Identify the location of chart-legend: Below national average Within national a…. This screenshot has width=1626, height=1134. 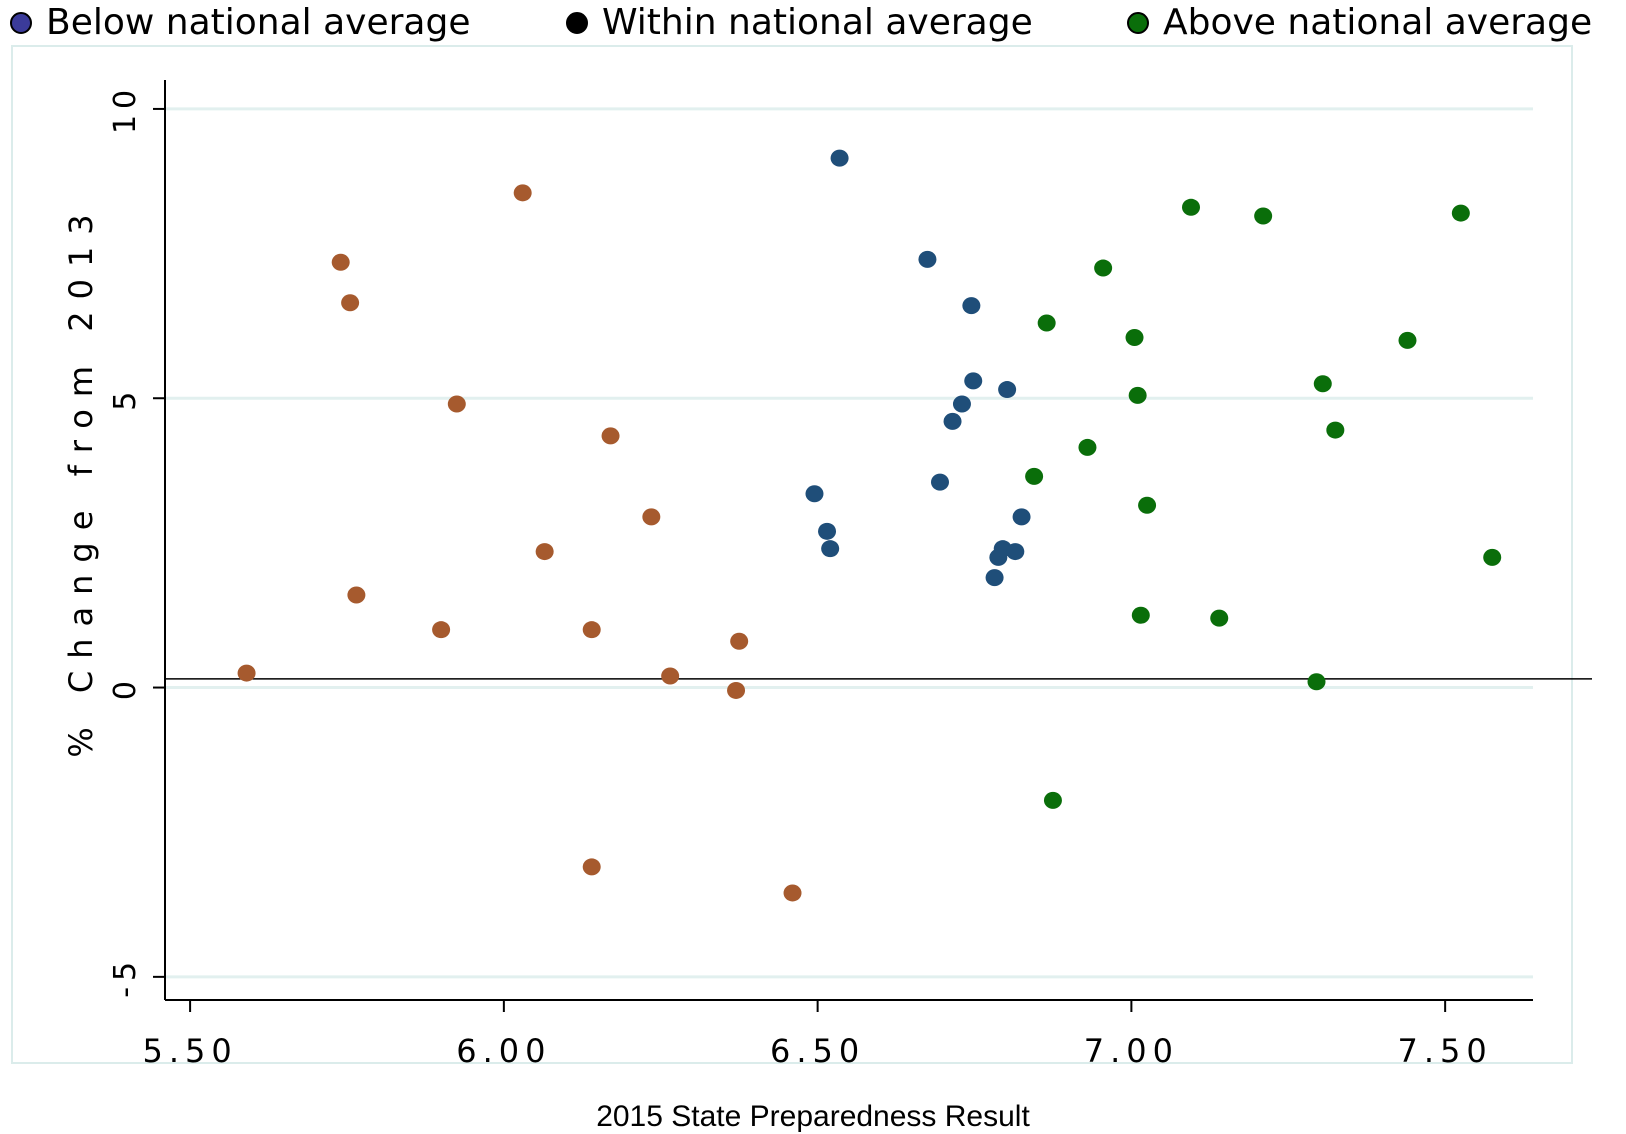
(813, 23).